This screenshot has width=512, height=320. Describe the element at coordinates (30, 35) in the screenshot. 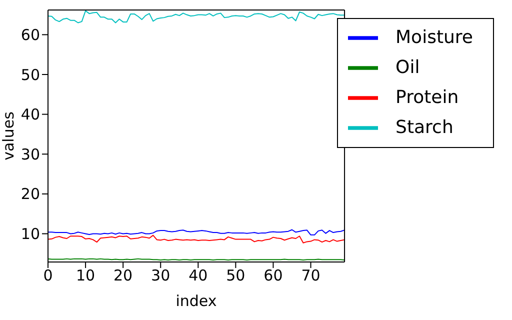

I see `y-tick-label: 60` at that location.